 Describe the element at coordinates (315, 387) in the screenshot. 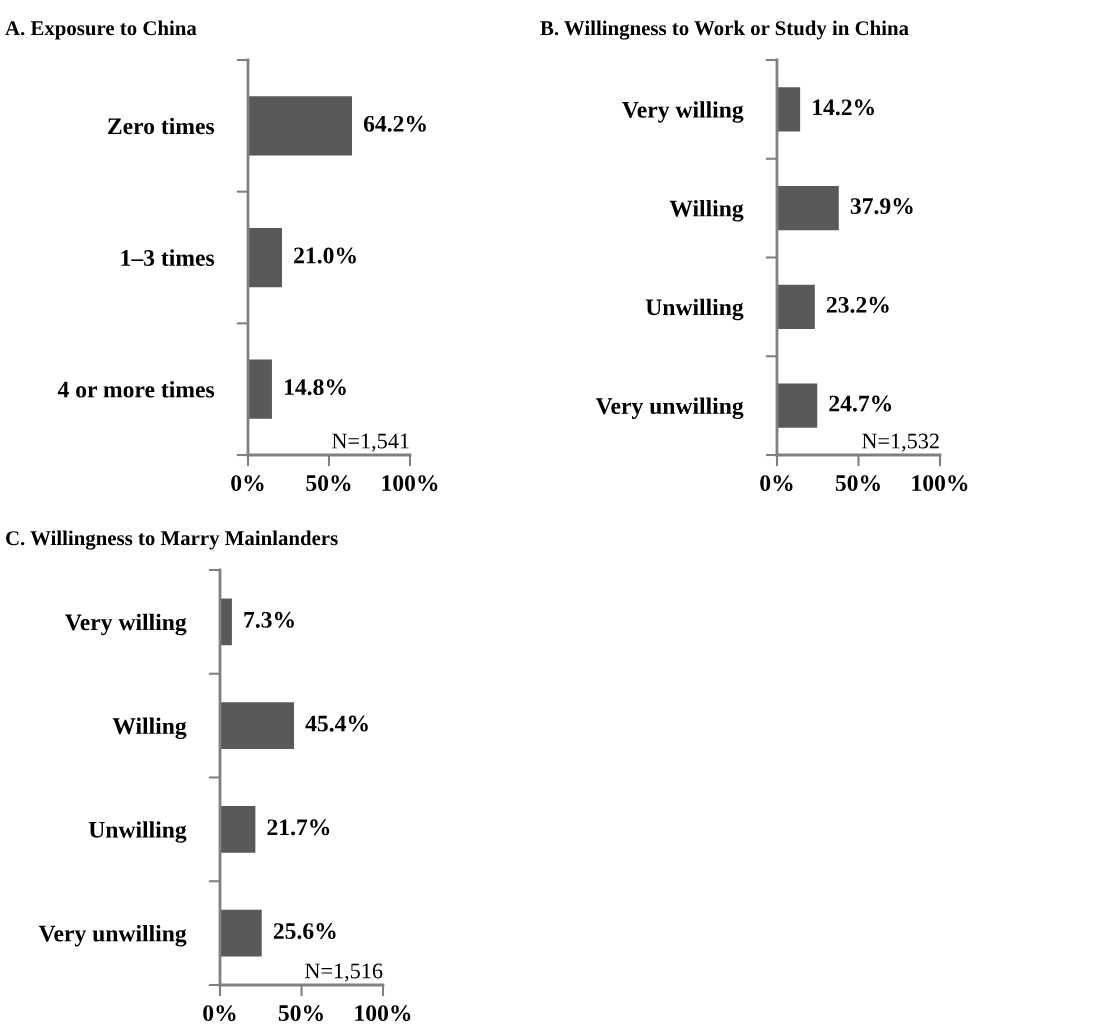

I see `data-label: 14.8%` at that location.